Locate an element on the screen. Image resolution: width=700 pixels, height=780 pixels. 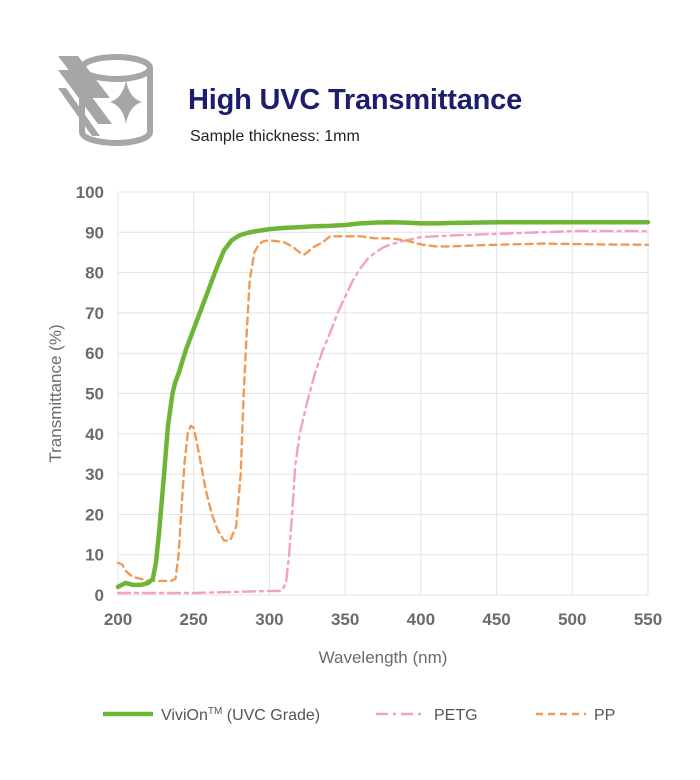
y-tick-label: 30 is located at coordinates (94, 474).